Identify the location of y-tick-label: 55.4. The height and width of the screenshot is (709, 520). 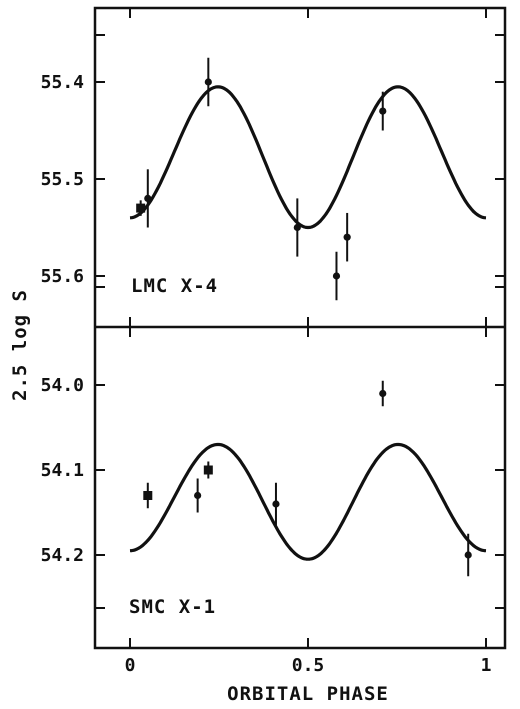
(63, 82).